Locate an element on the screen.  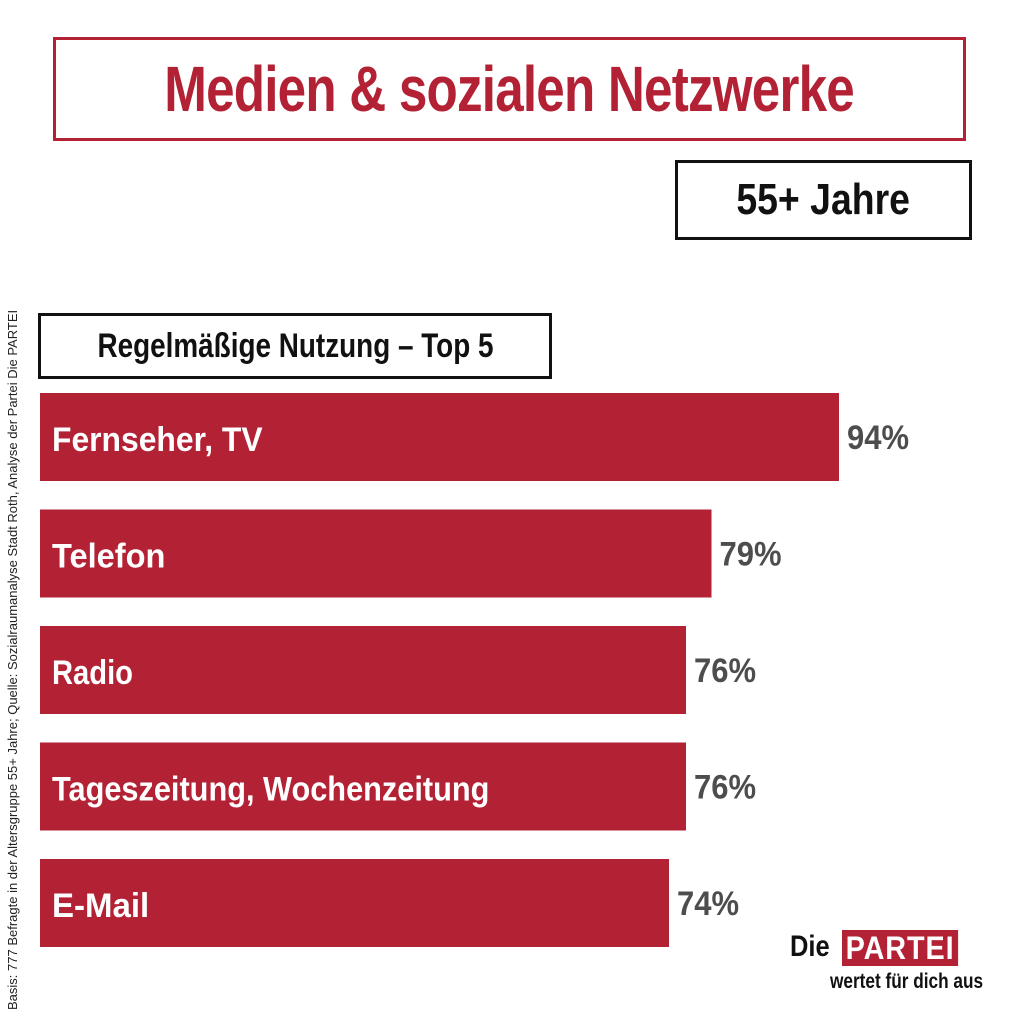
party-logo: Die PARTEI wertet für dich aus is located at coordinates (895, 963).